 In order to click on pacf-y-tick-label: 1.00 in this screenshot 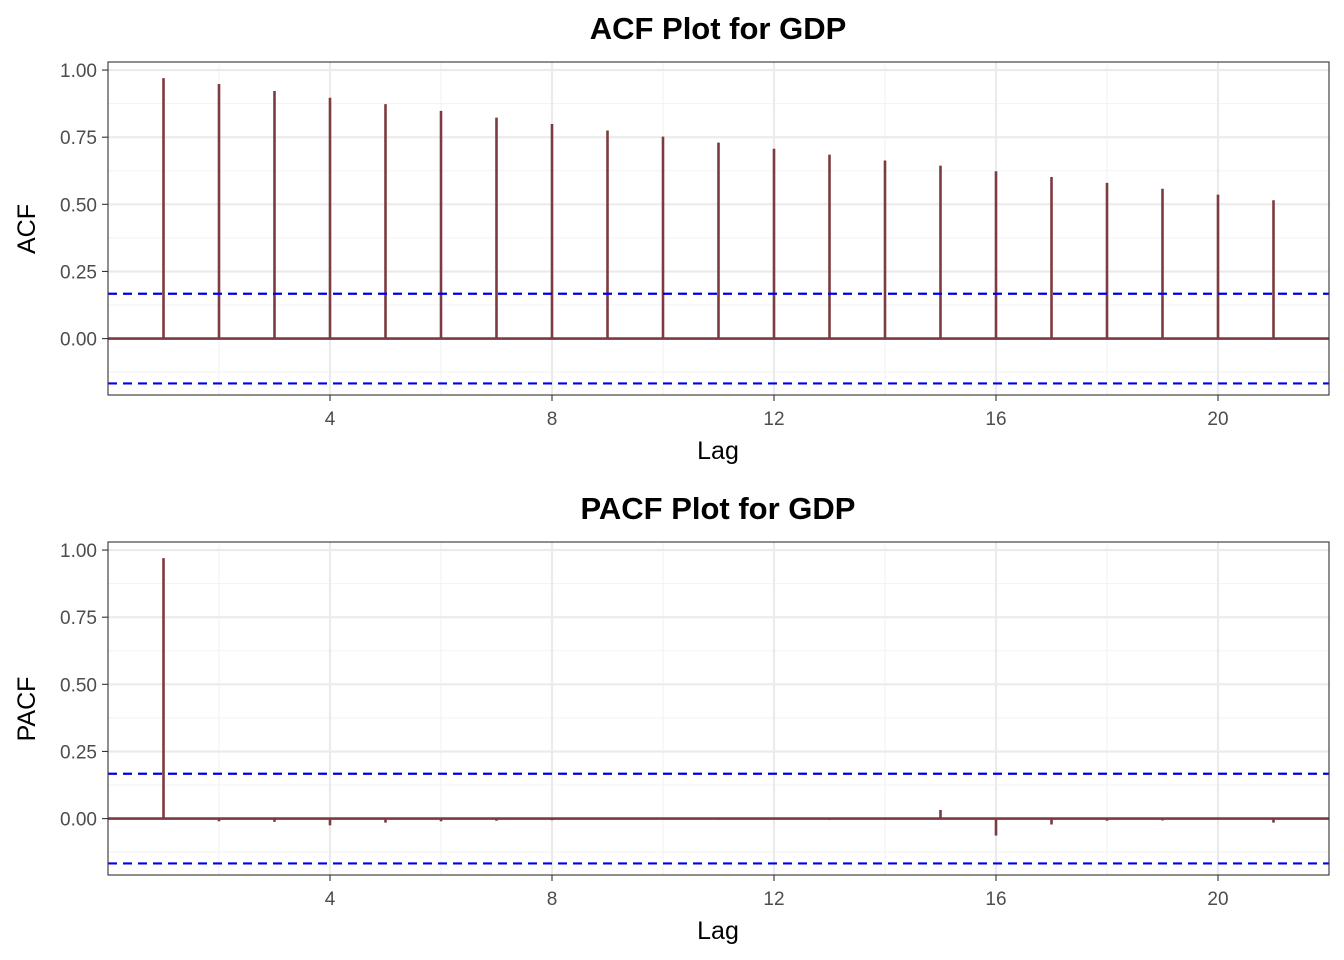, I will do `click(78, 551)`.